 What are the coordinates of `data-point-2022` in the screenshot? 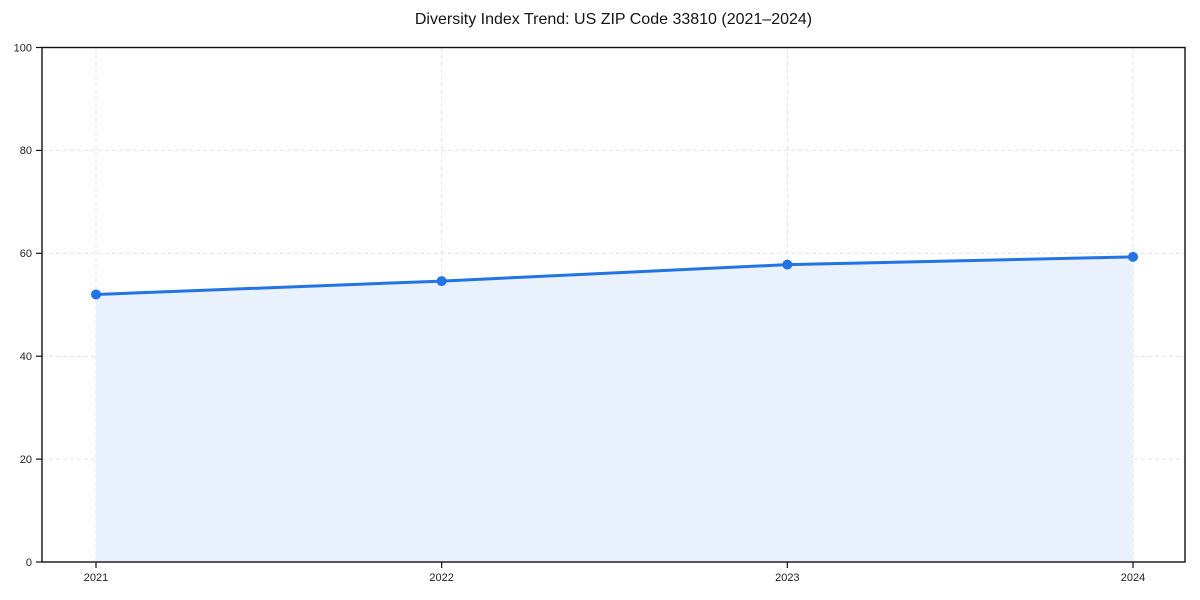 It's located at (441, 281).